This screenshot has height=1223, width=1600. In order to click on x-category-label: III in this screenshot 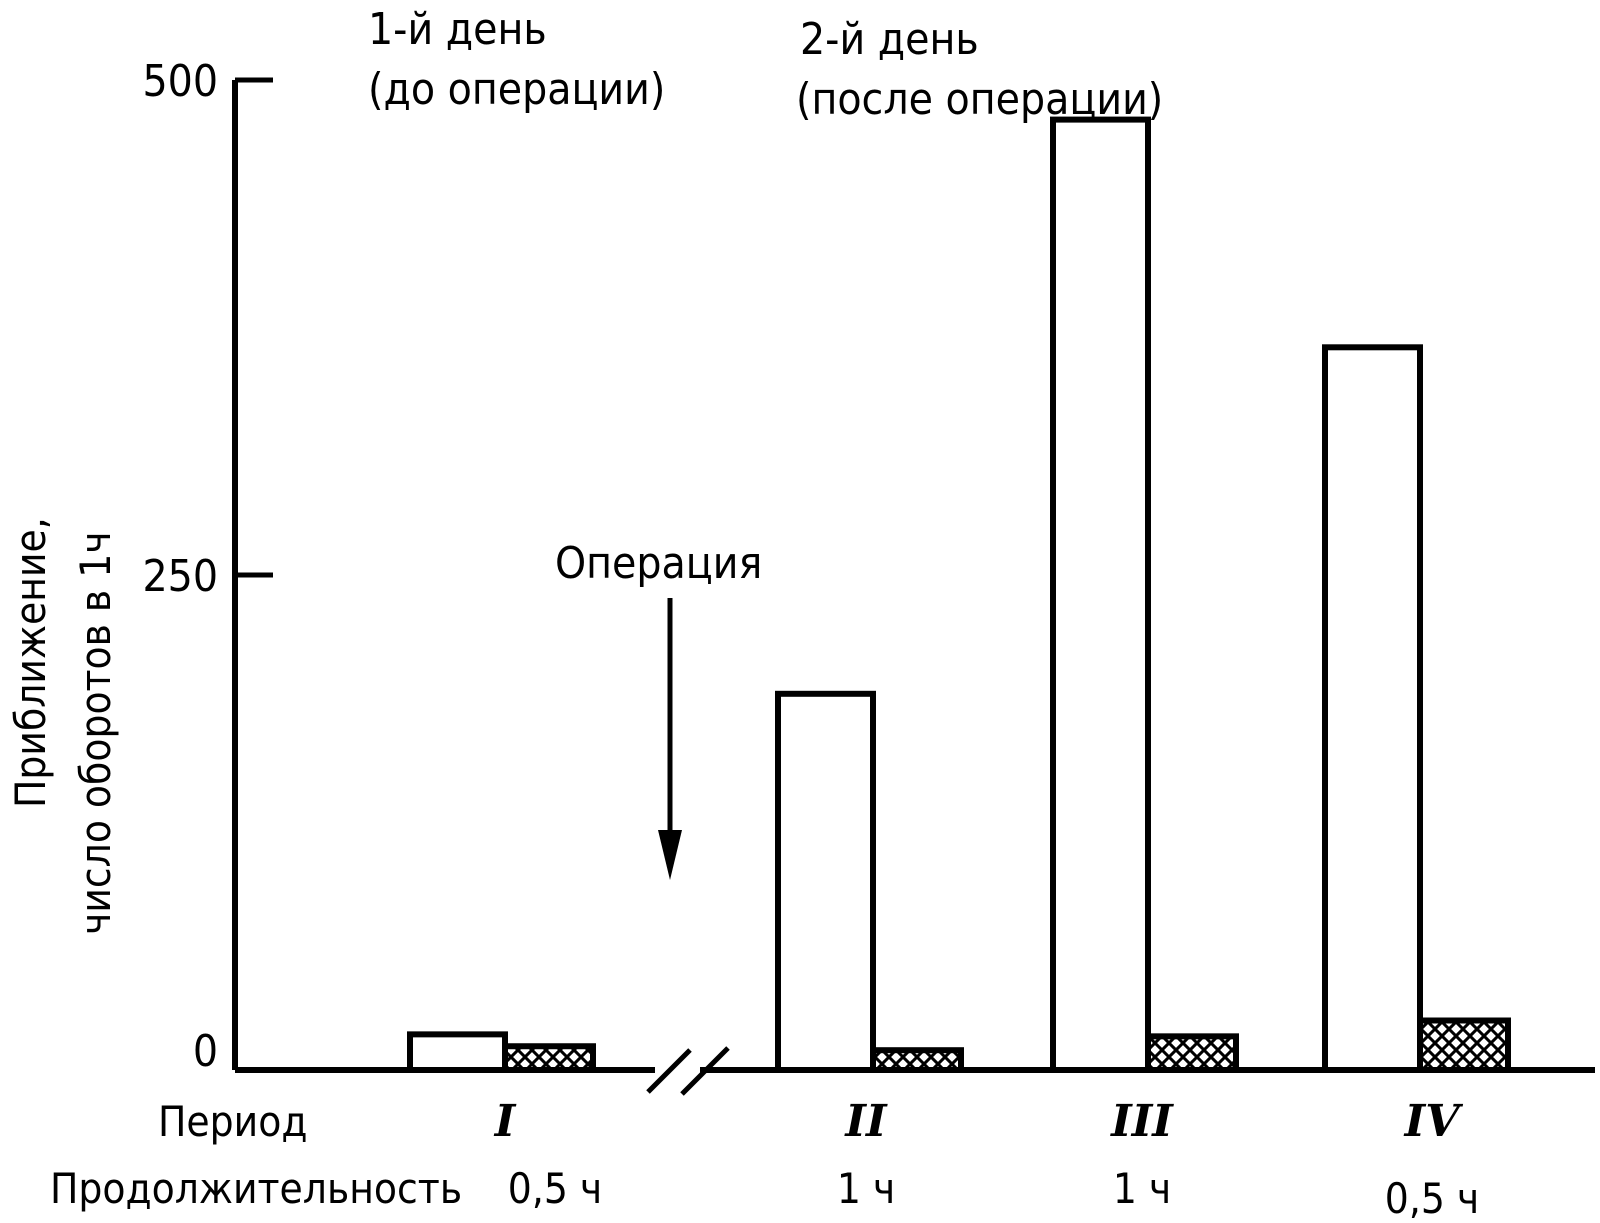, I will do `click(1141, 1121)`.